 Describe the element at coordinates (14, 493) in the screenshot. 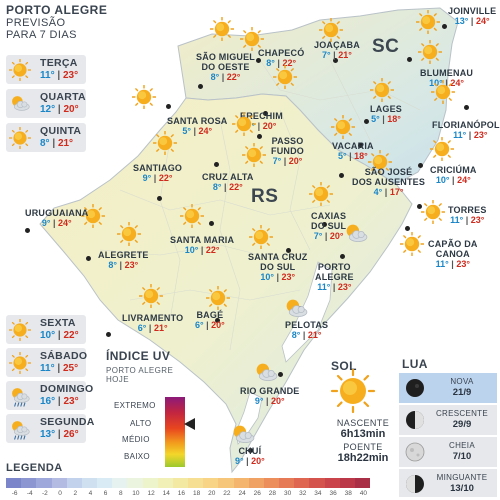

I see `legend-value: -6` at that location.